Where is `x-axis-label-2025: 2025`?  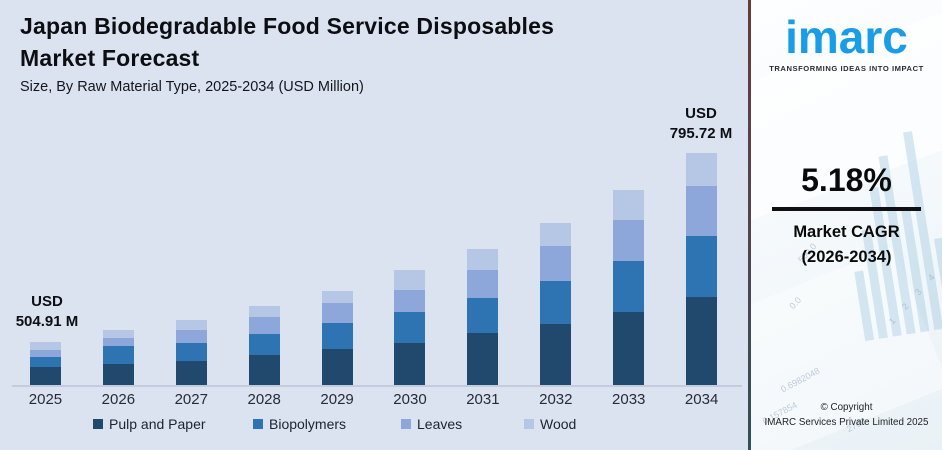 x-axis-label-2025: 2025 is located at coordinates (45, 399).